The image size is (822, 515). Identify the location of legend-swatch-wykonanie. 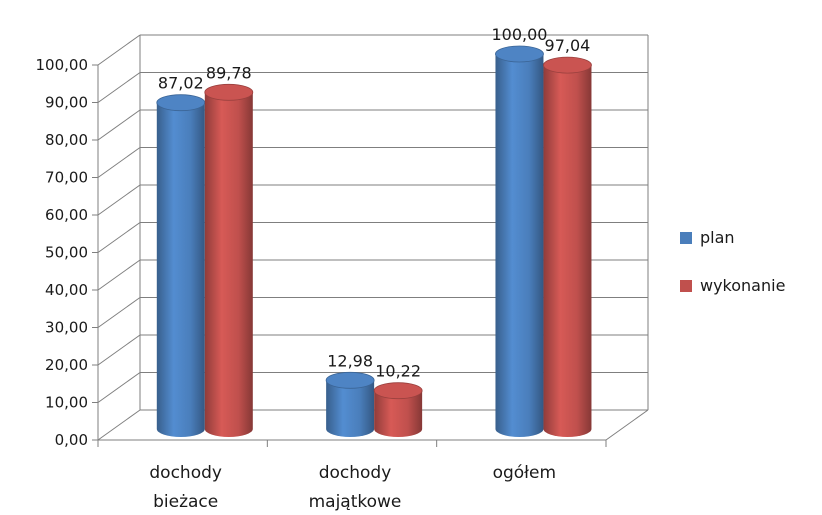
(686, 286).